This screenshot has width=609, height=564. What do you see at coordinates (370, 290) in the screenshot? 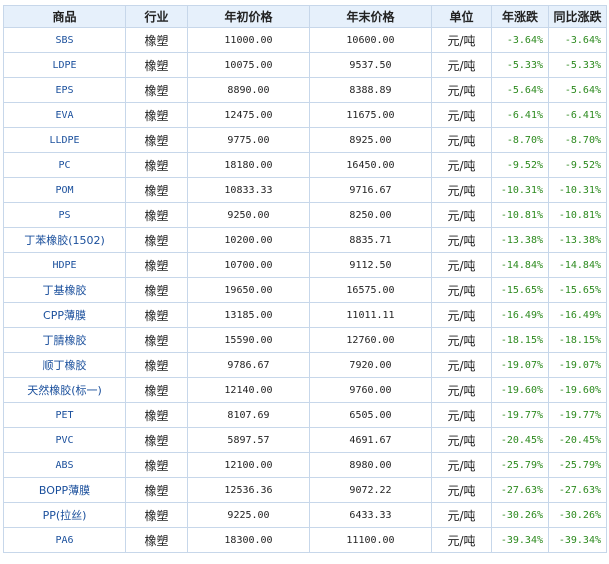
I see `end-price-cell: 16575.00` at bounding box center [370, 290].